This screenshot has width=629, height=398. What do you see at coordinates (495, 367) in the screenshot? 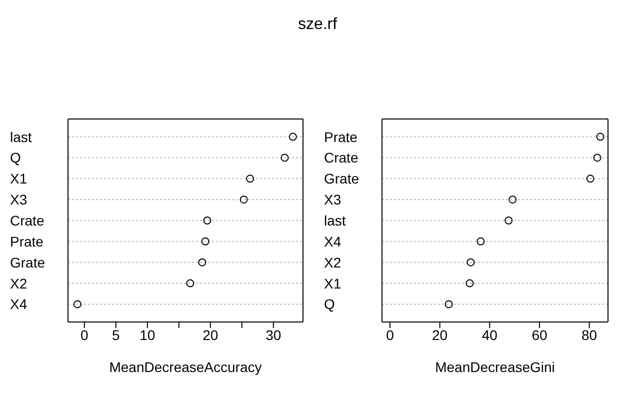
I see `x-axis-title: MeanDecreaseGini` at bounding box center [495, 367].